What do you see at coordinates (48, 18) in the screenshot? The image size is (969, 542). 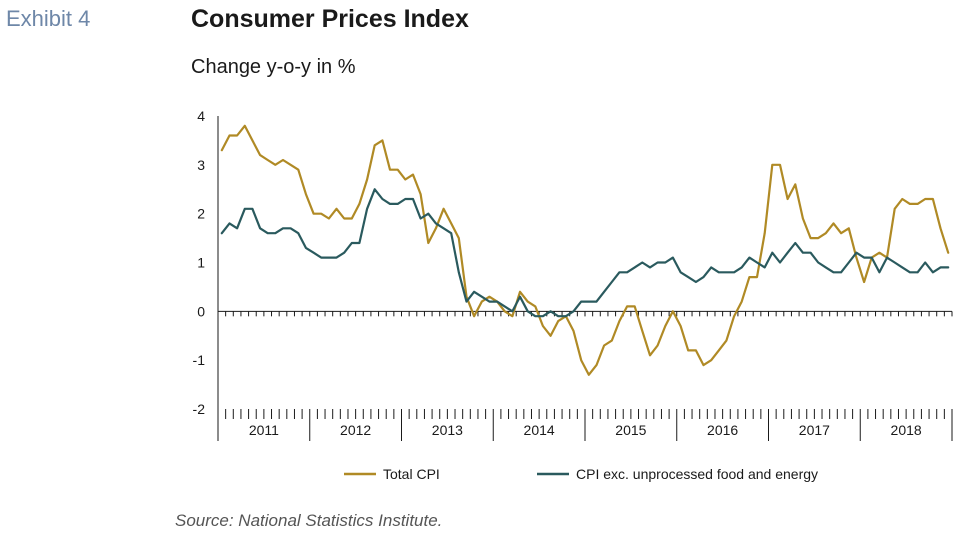 I see `exhibit-label: Exhibit 4` at bounding box center [48, 18].